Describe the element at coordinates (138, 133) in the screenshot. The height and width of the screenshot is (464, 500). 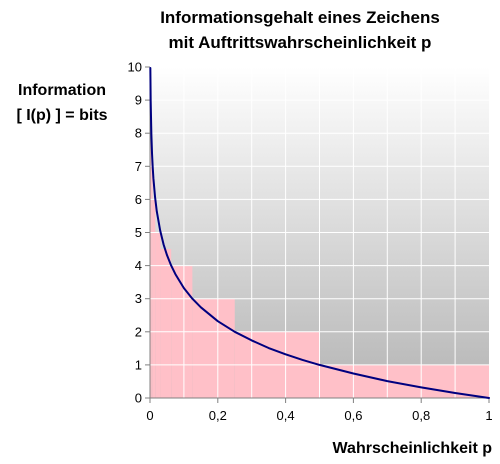
I see `y-tick-label: 8` at that location.